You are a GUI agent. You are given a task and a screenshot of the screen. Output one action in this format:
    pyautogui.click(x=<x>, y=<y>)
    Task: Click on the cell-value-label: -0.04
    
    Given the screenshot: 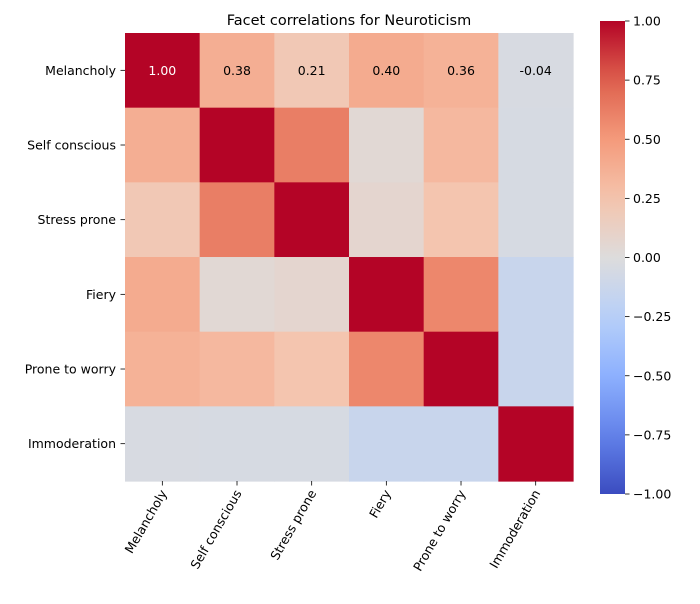 What is the action you would take?
    pyautogui.click(x=536, y=70)
    